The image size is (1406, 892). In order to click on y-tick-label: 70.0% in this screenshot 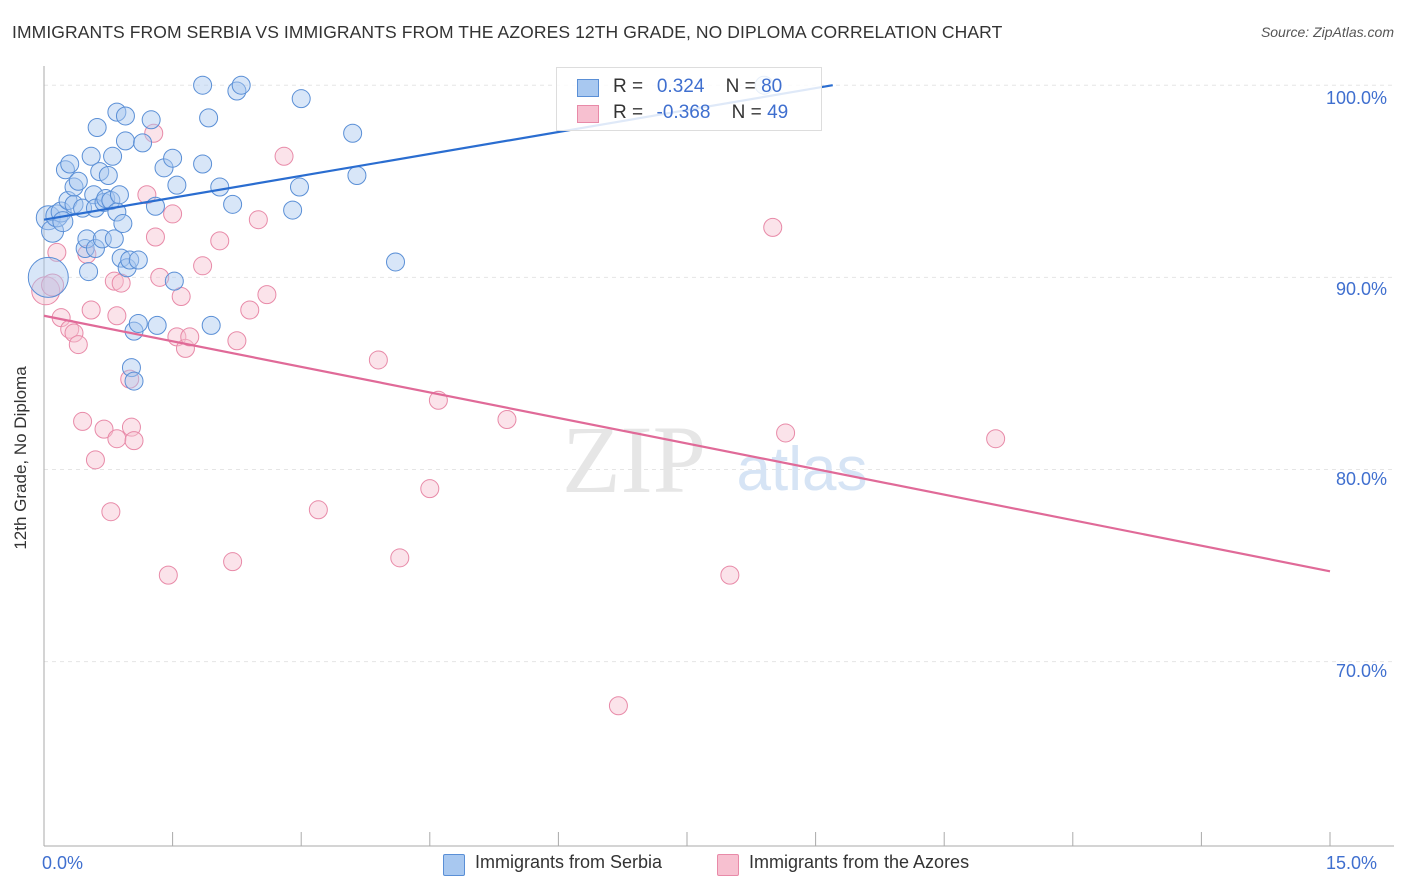, I will do `click(1362, 671)`.